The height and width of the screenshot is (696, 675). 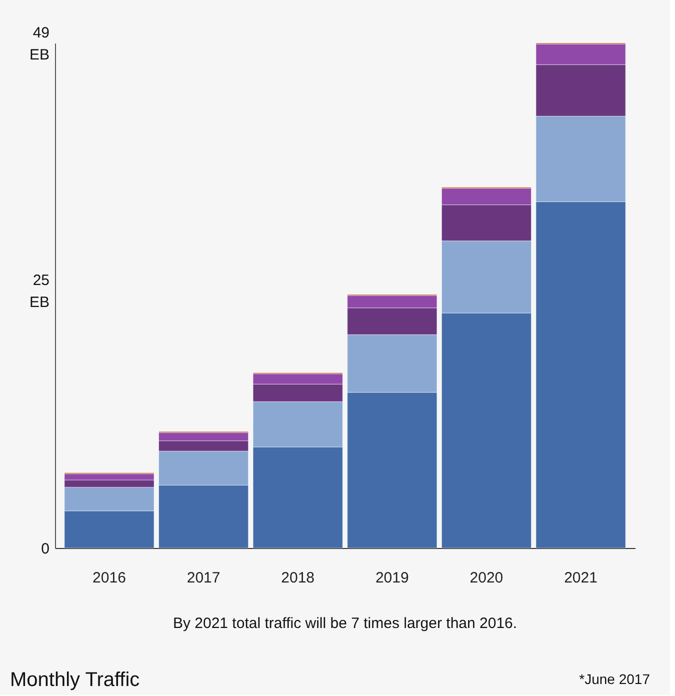 What do you see at coordinates (203, 578) in the screenshot?
I see `x-tick-label: 2017` at bounding box center [203, 578].